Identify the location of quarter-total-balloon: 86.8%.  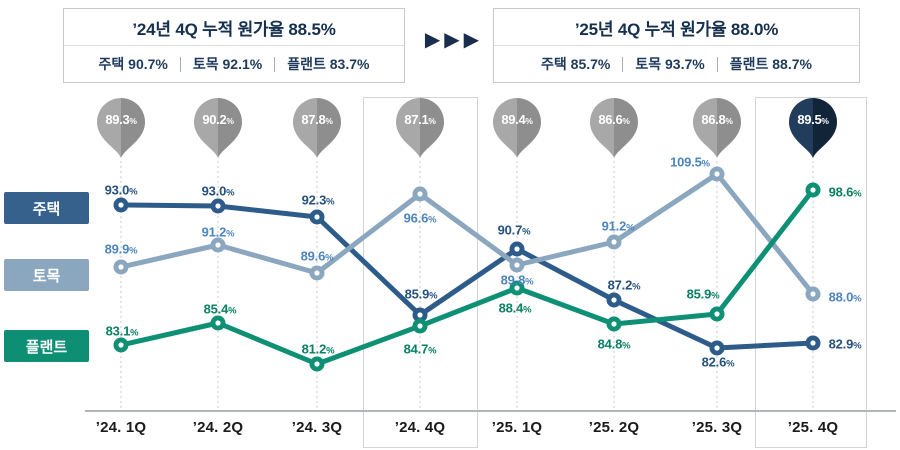
(717, 129).